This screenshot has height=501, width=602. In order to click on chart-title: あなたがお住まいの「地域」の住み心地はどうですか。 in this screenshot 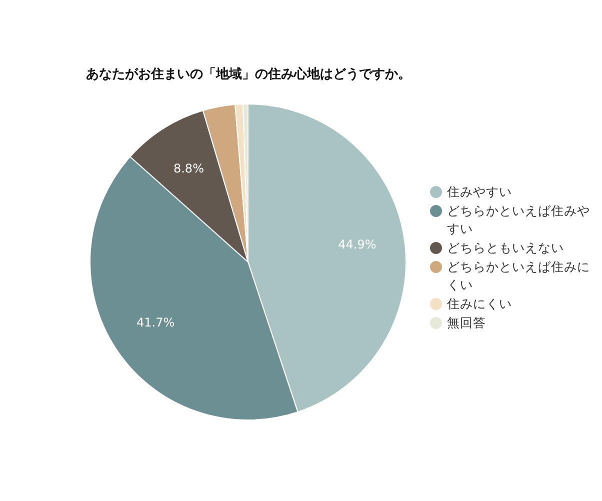, I will do `click(248, 74)`.